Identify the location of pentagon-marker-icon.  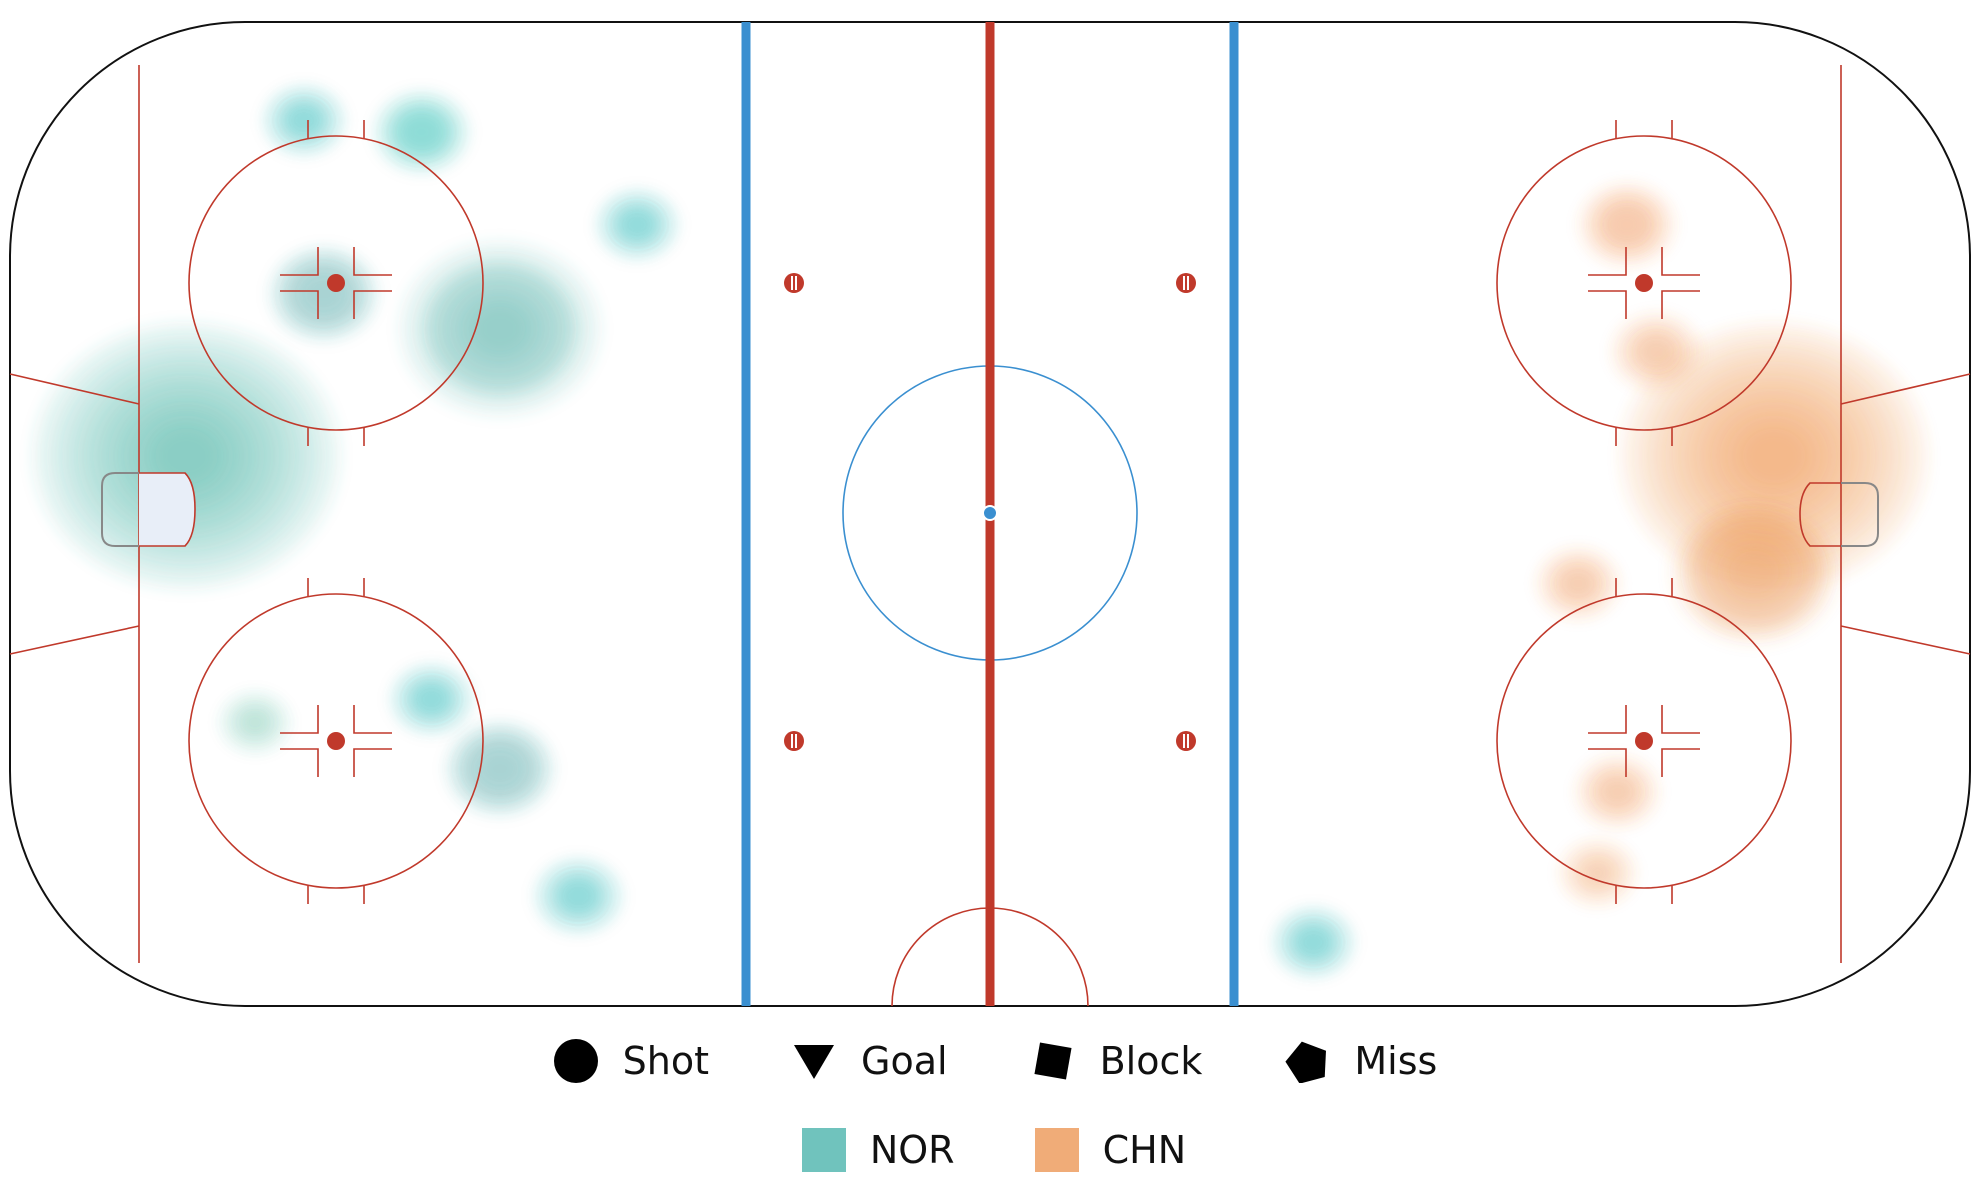
(1307, 1061).